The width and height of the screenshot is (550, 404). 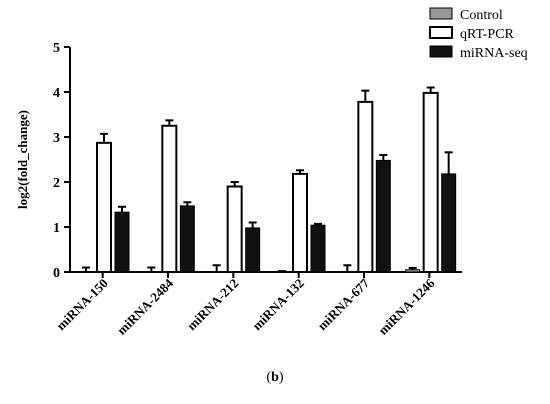 What do you see at coordinates (56, 183) in the screenshot?
I see `y-tick-label: 2` at bounding box center [56, 183].